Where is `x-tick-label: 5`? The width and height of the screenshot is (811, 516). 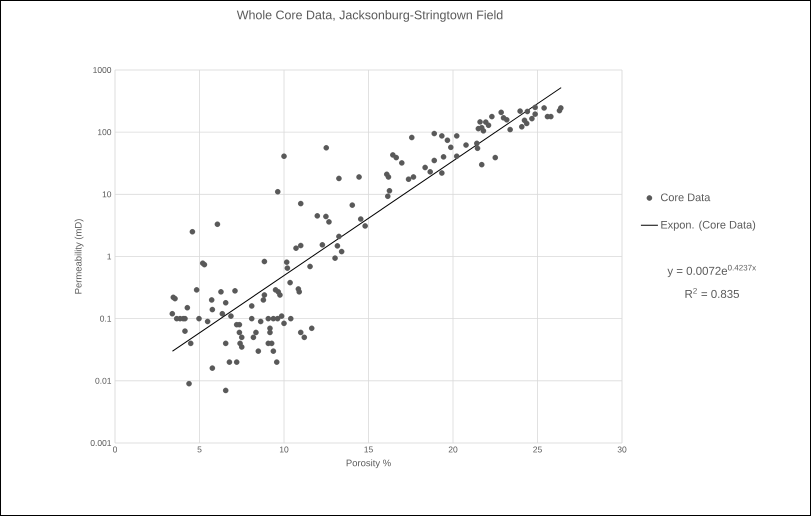 x-tick-label: 5 is located at coordinates (200, 449).